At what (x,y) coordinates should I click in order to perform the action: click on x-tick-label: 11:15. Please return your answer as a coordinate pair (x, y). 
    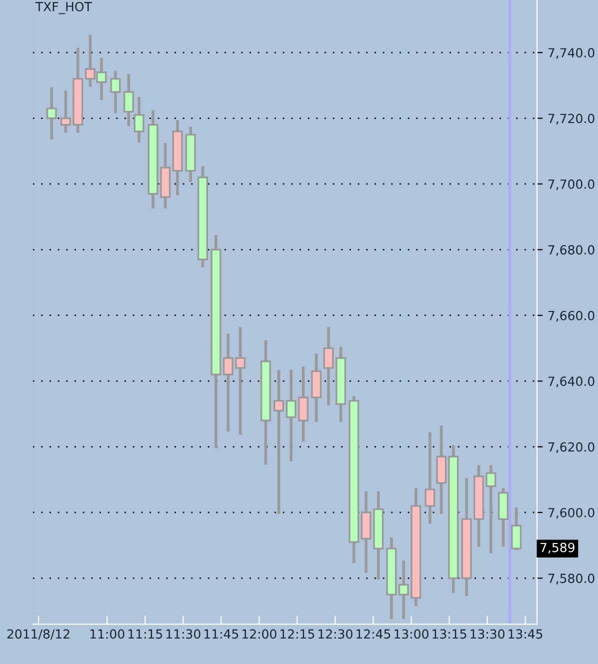
    Looking at the image, I should click on (145, 634).